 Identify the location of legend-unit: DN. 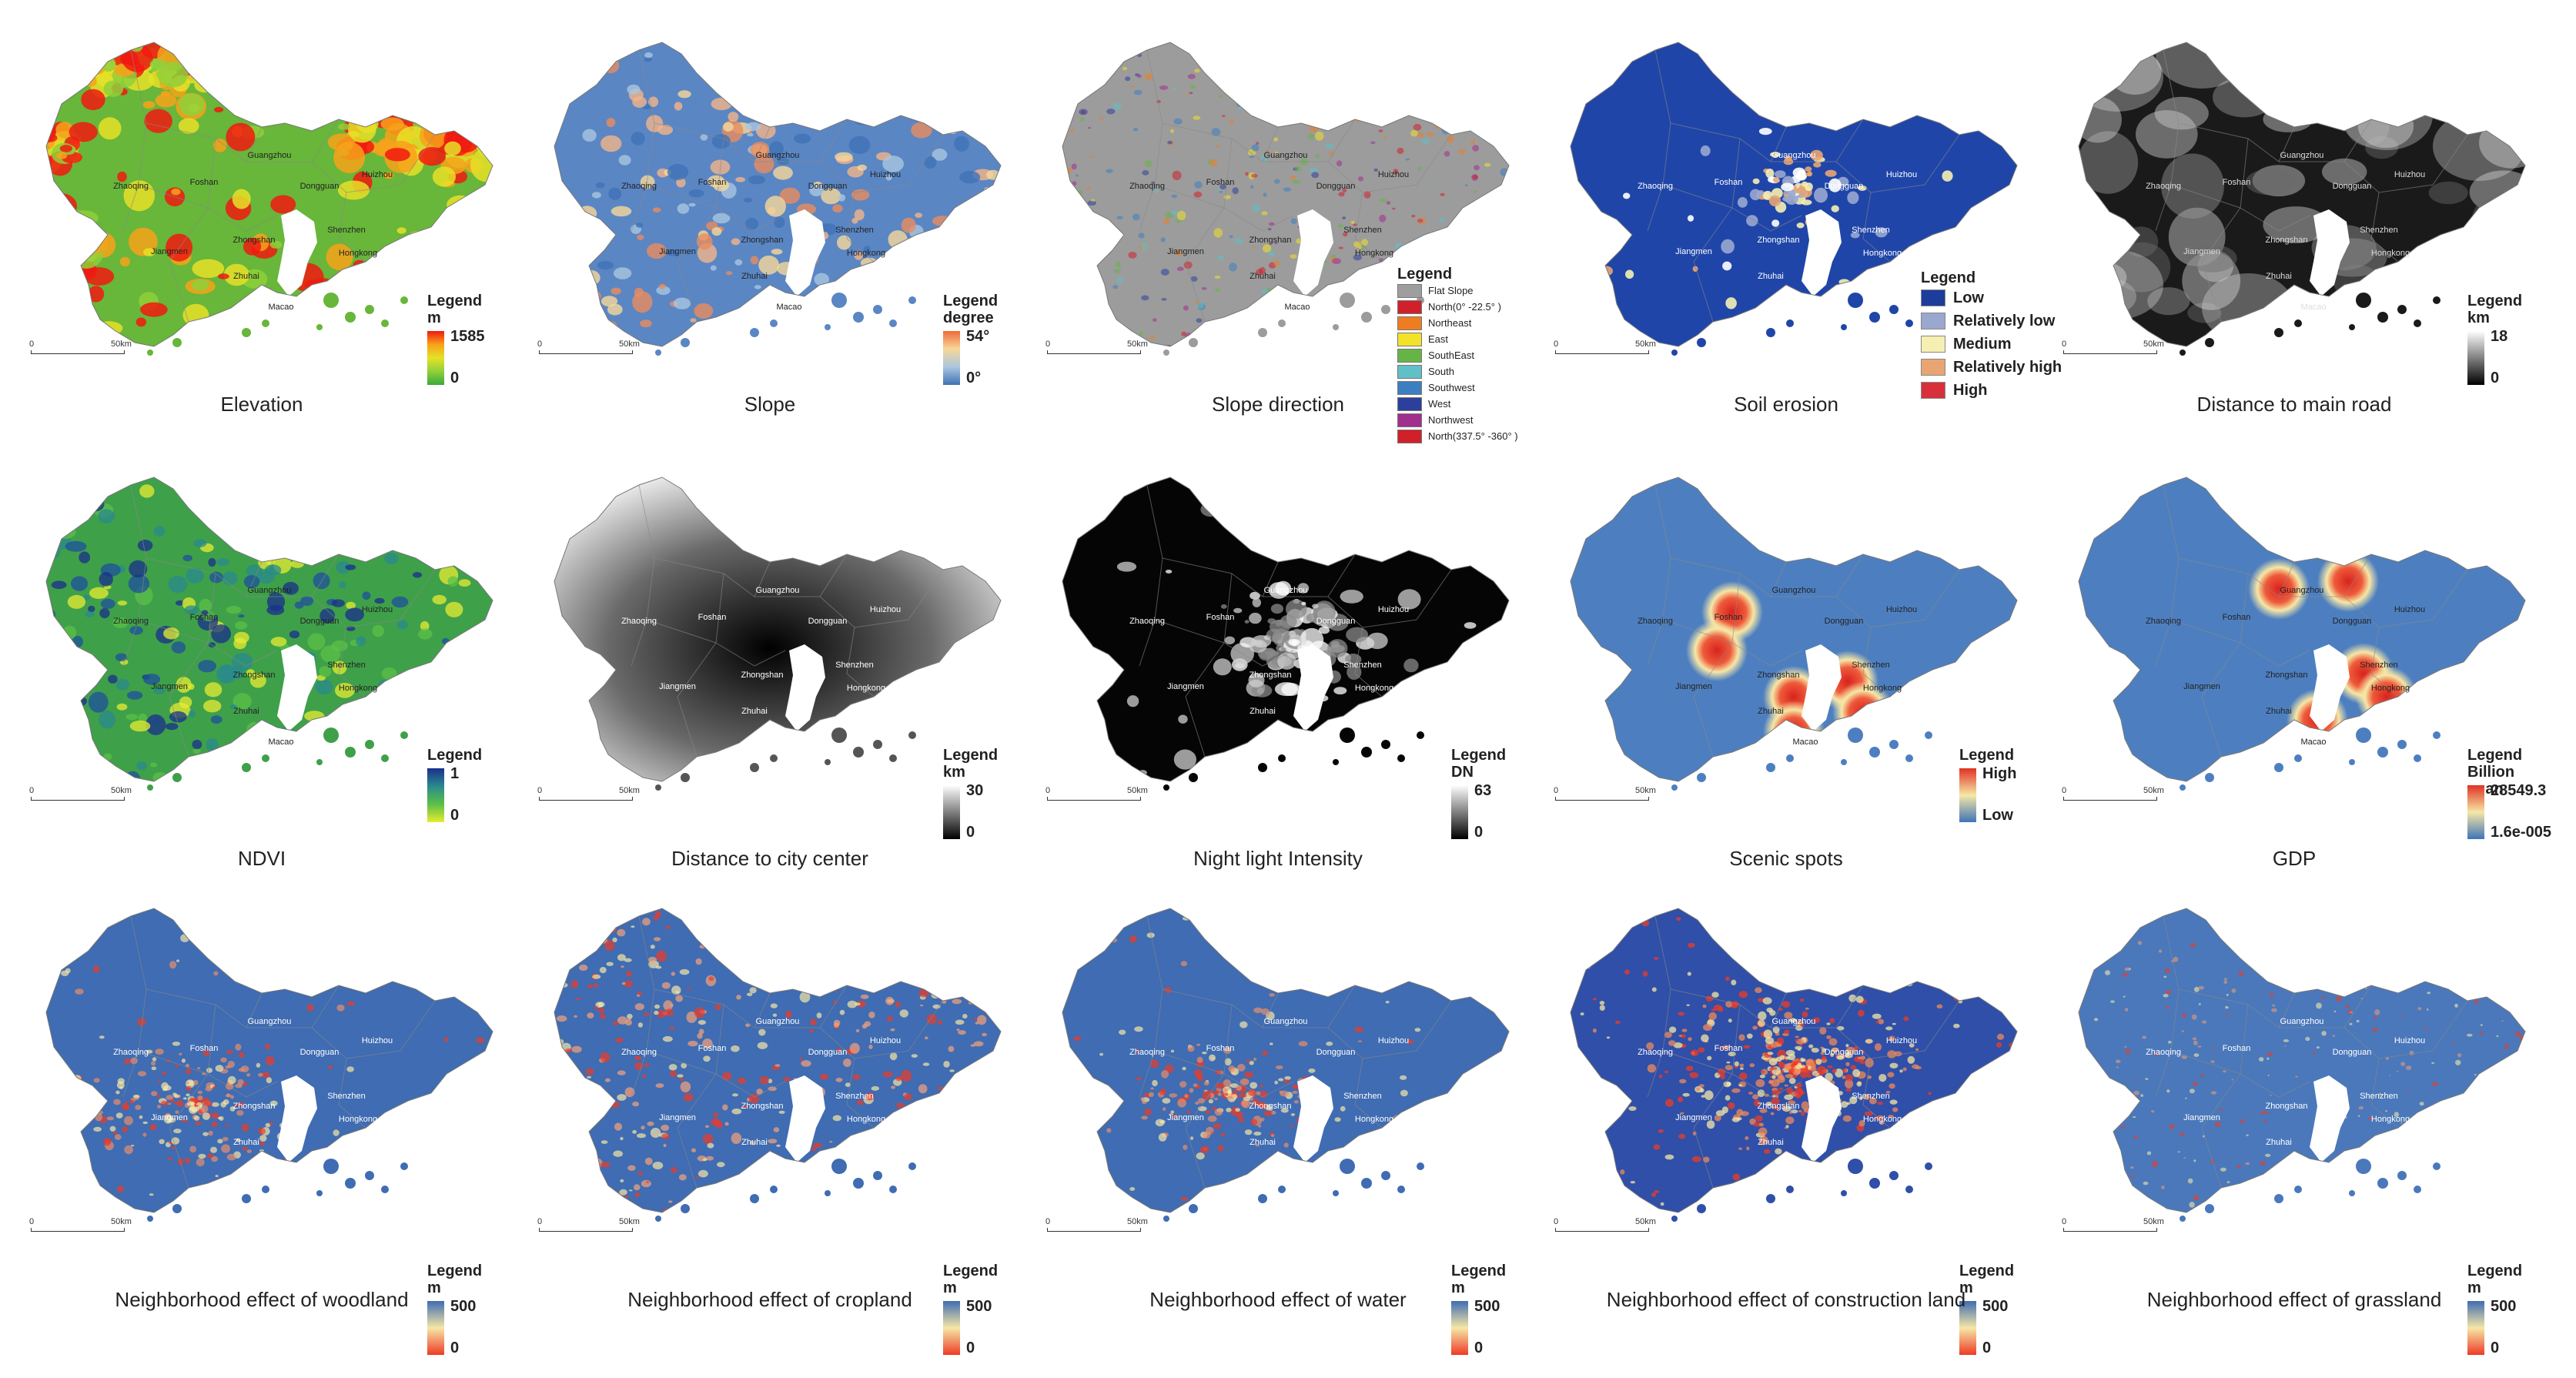
(1463, 772).